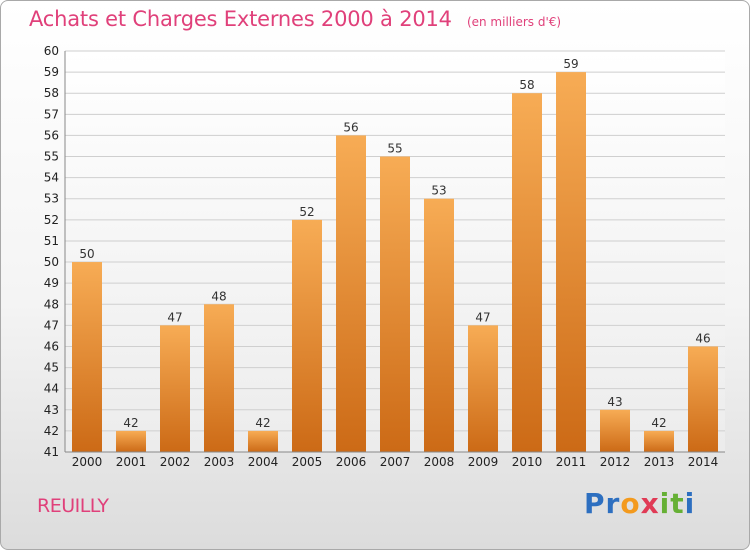 The width and height of the screenshot is (750, 550). What do you see at coordinates (51, 452) in the screenshot?
I see `y-tick-label: 41` at bounding box center [51, 452].